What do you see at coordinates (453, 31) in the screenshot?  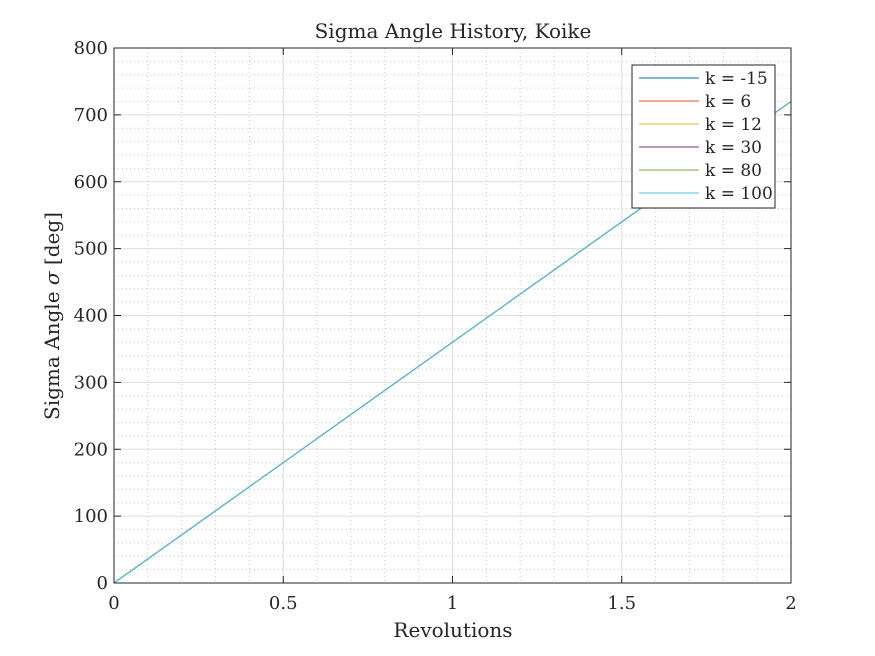 I see `chart-title: Sigma Angle History, Koike` at bounding box center [453, 31].